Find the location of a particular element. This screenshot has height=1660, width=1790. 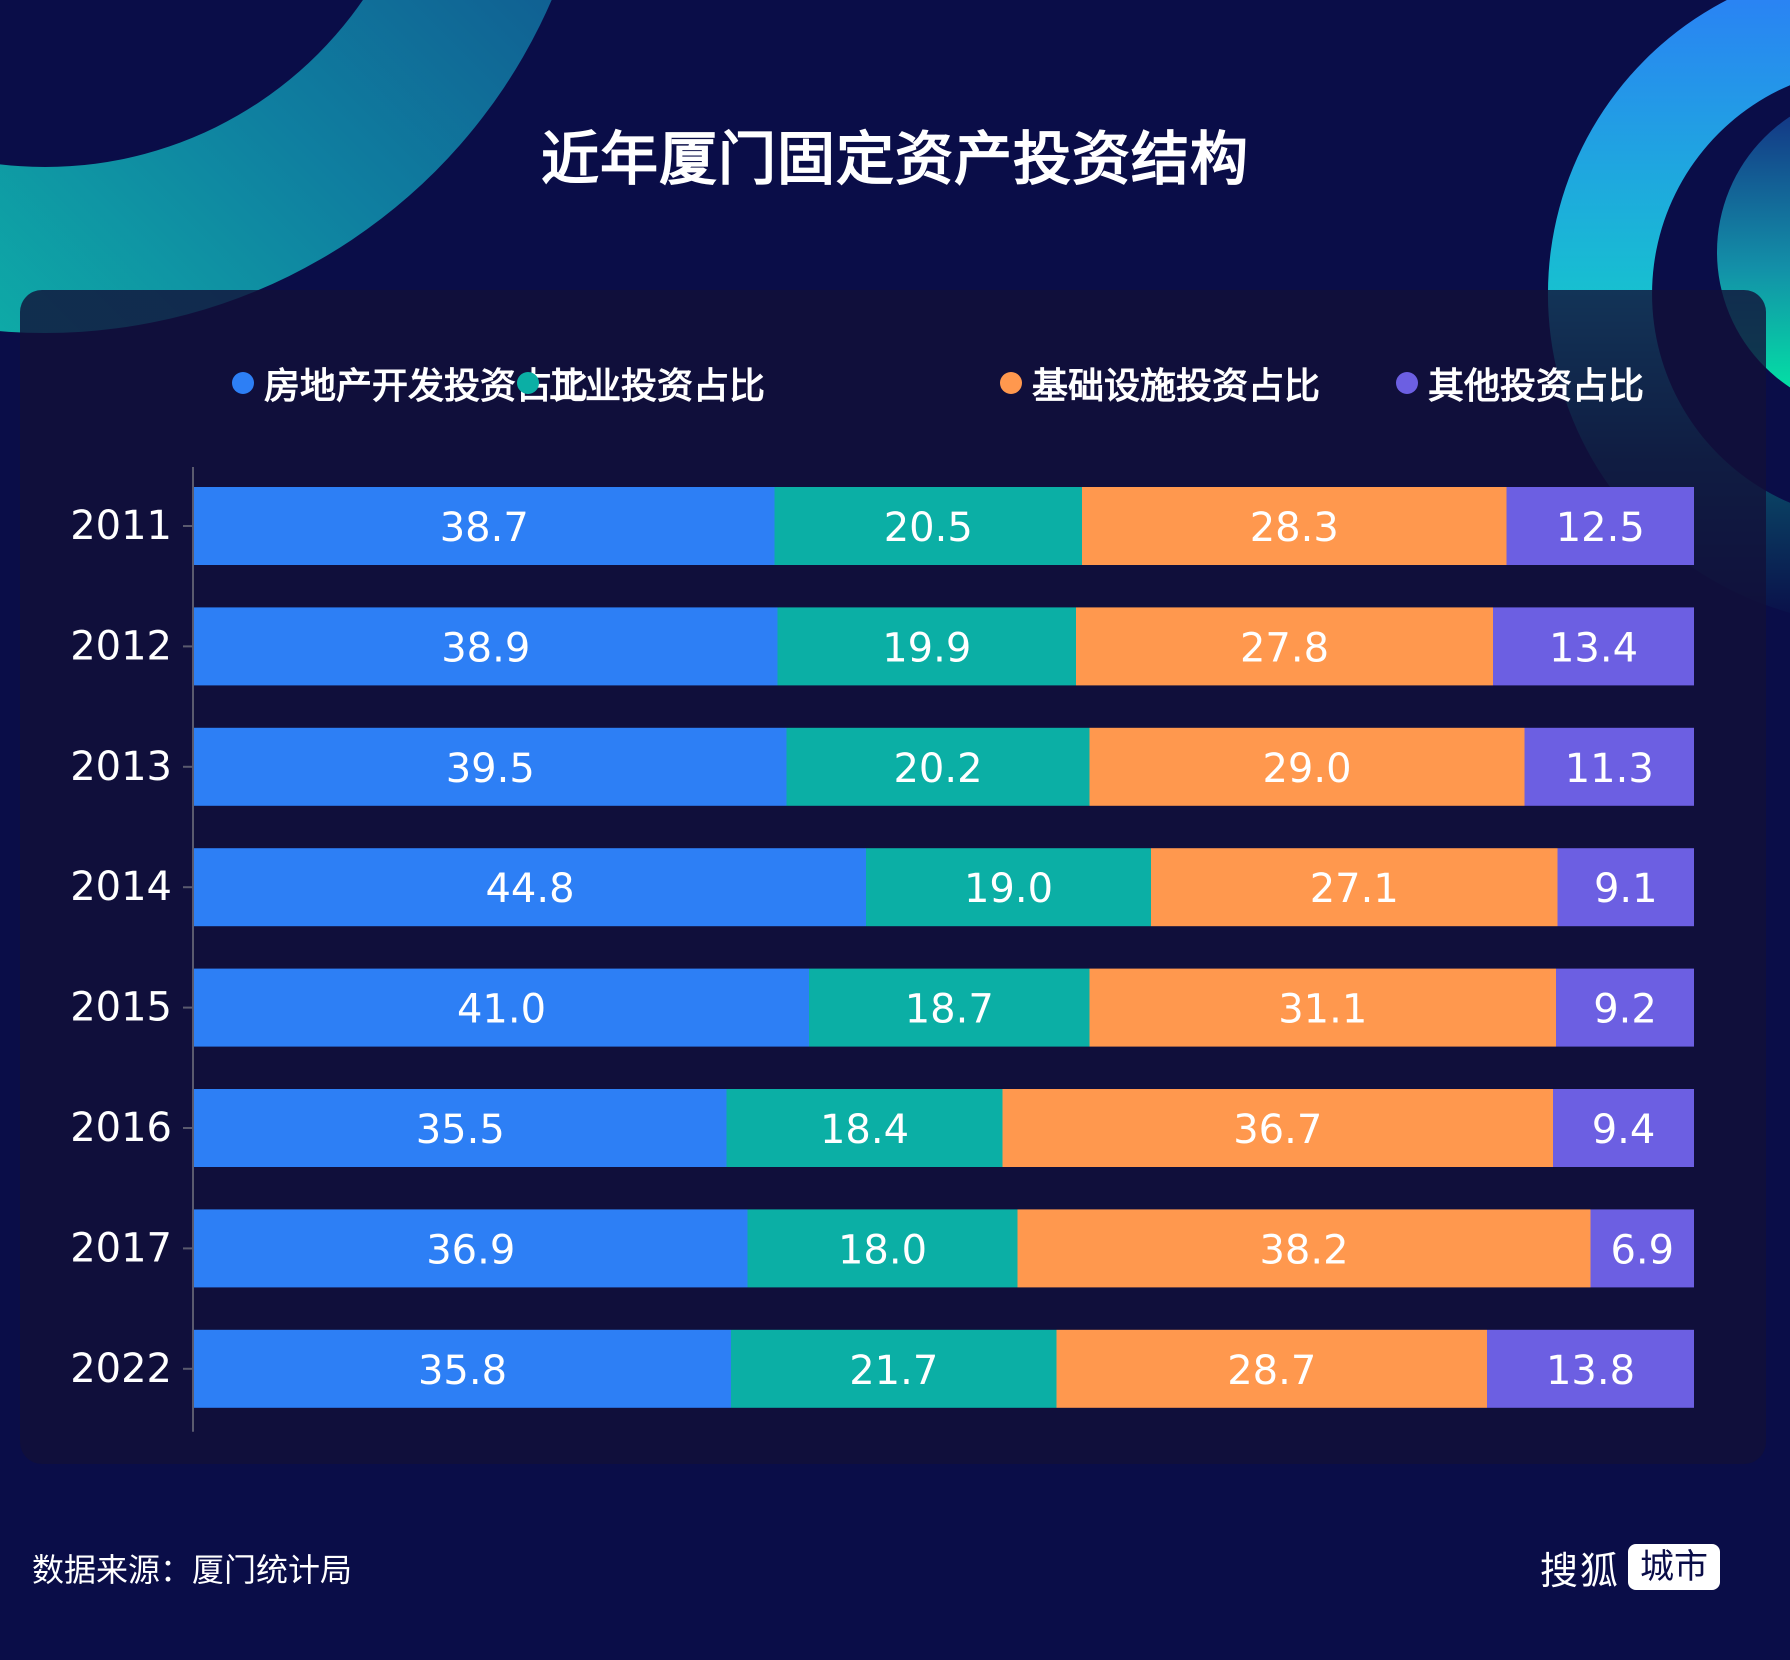

data-label: 12.5 is located at coordinates (1600, 528).